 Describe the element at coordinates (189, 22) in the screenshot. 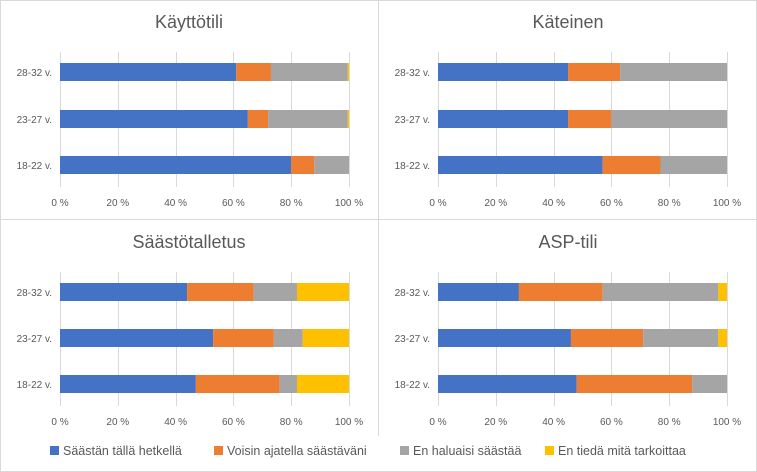

I see `chart-title: Käyttötili` at that location.